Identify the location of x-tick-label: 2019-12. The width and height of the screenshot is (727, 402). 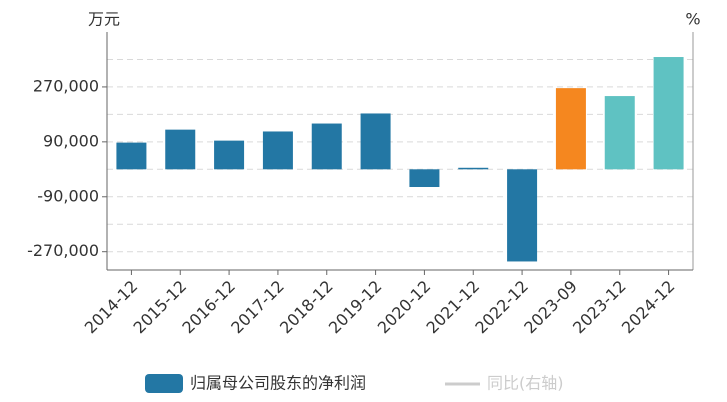
(355, 307).